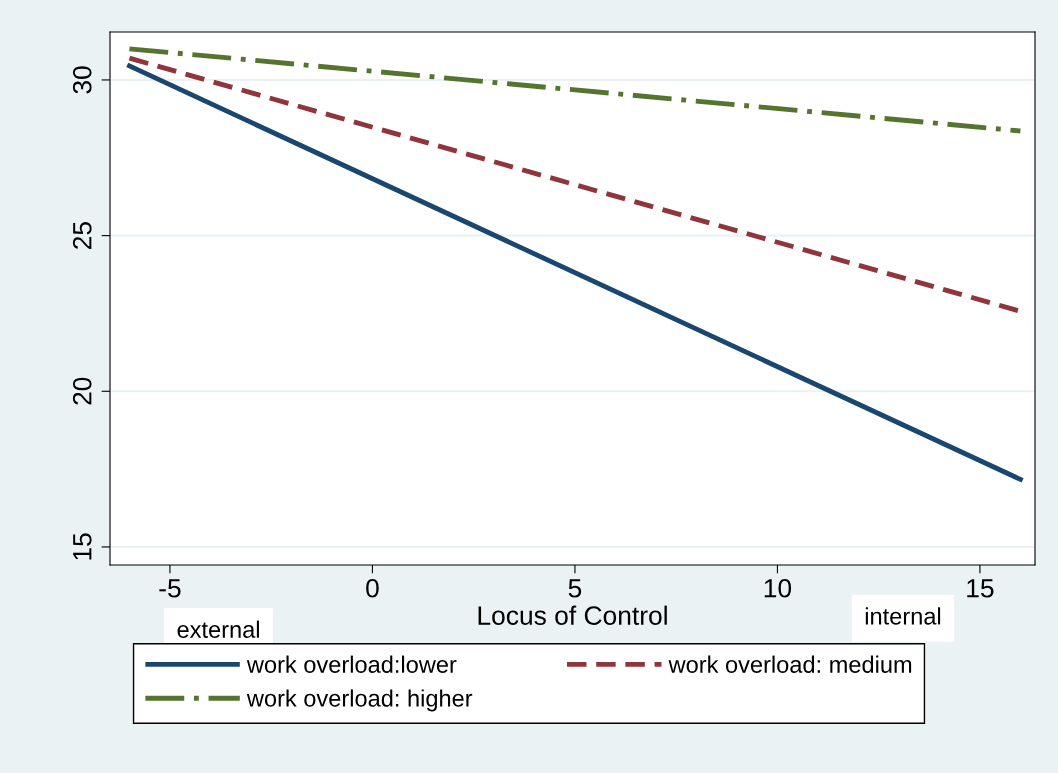  Describe the element at coordinates (575, 588) in the screenshot. I see `x-tick-label: 5` at that location.